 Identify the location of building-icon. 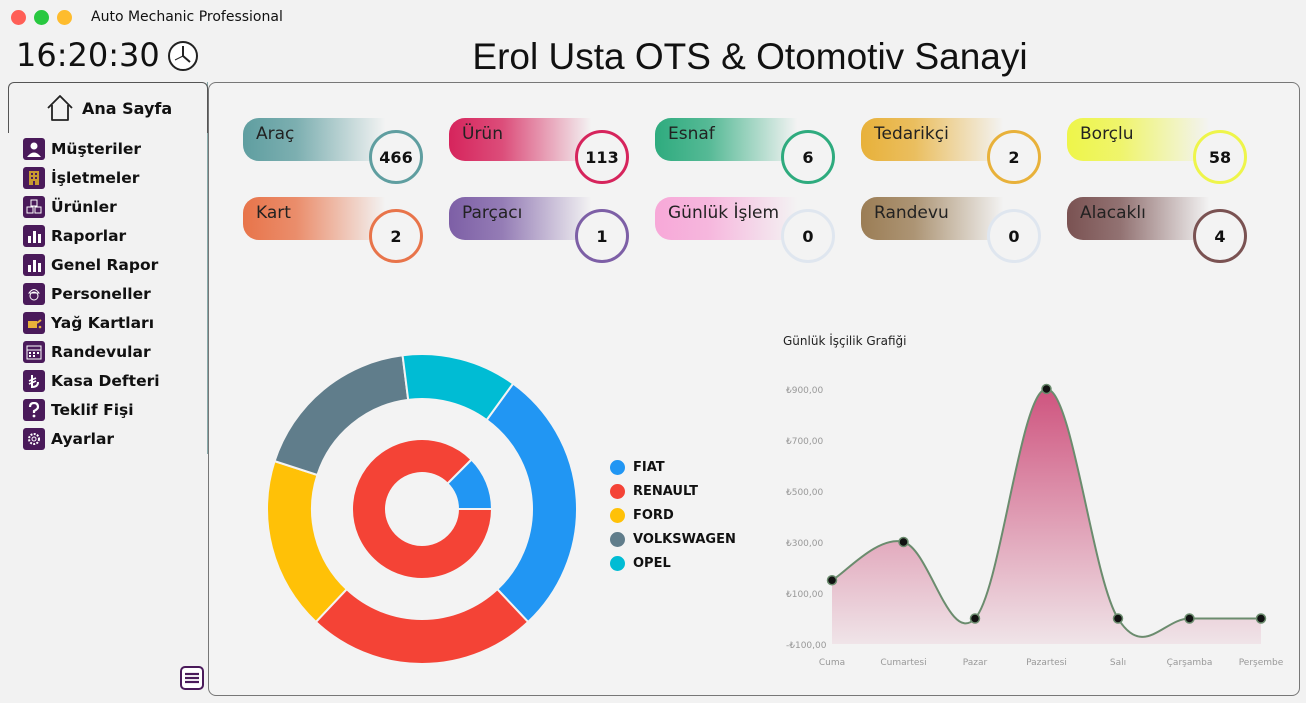
(34, 177).